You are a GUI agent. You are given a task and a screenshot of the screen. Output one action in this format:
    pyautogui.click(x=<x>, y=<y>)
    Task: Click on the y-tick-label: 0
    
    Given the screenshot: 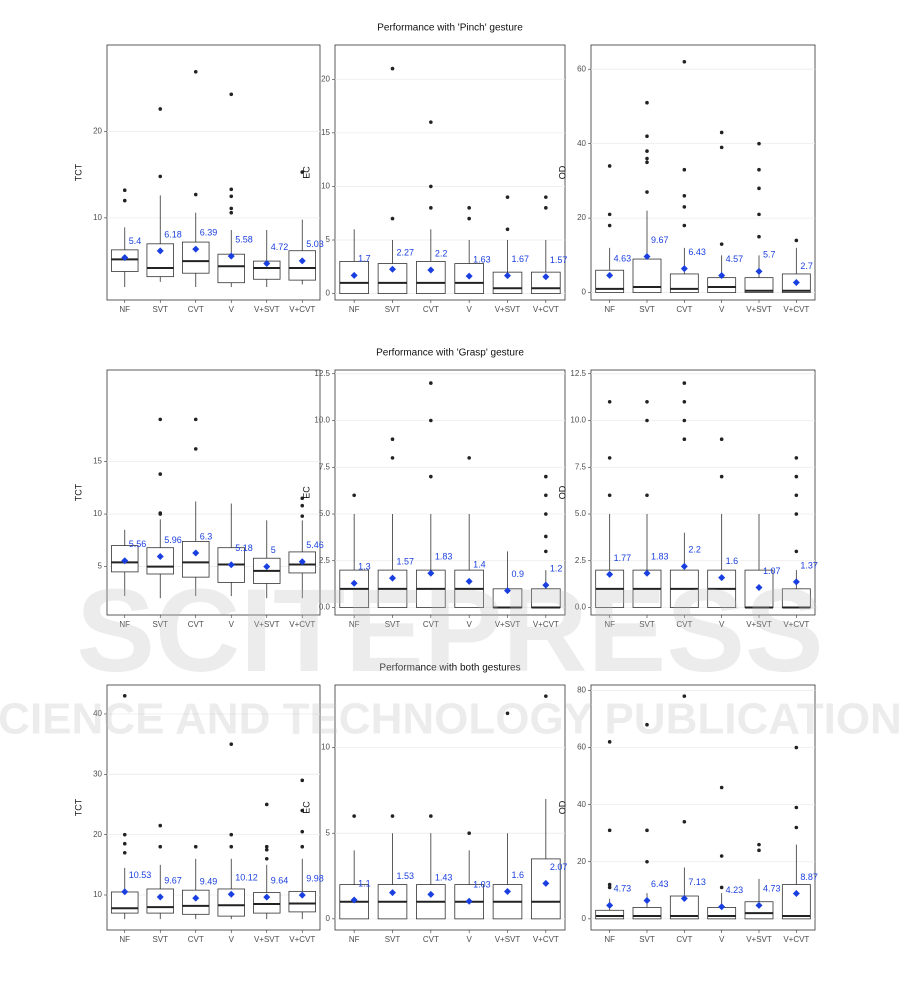 What is the action you would take?
    pyautogui.click(x=328, y=293)
    